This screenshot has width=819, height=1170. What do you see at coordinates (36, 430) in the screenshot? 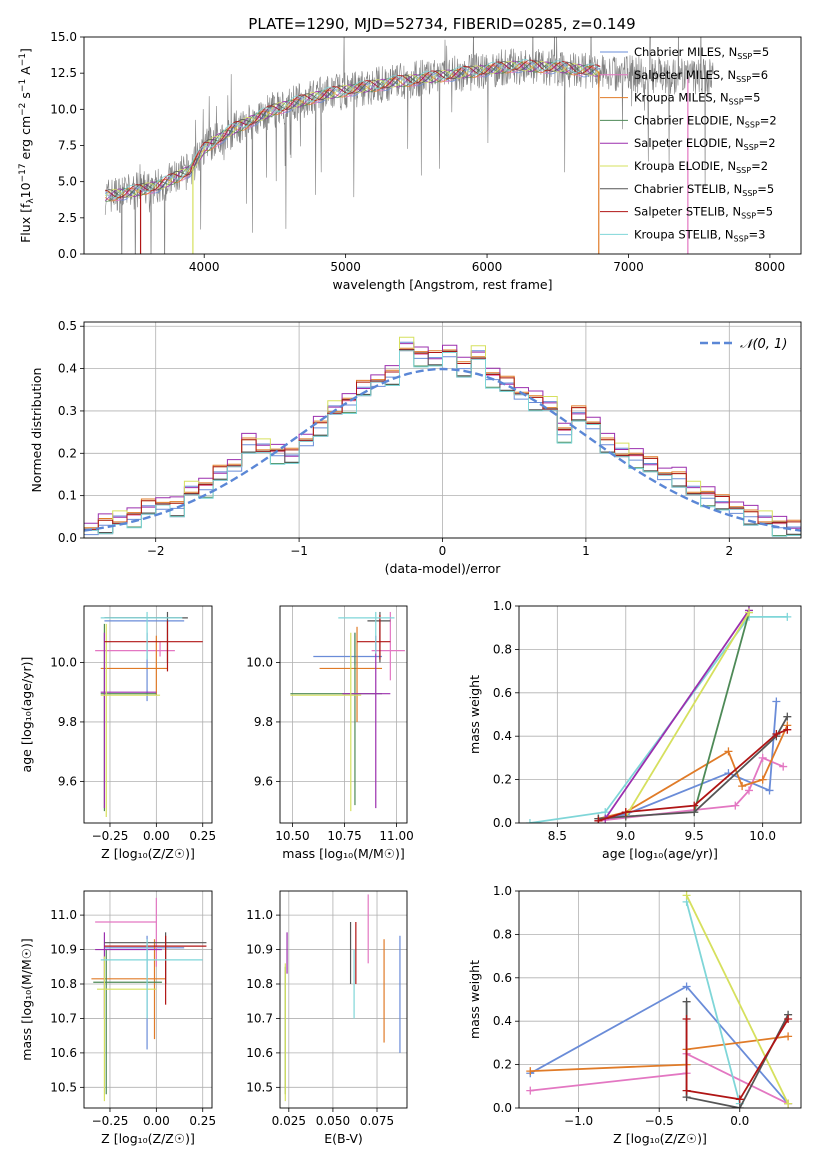
I see `y-axis-label: Normed distribution` at bounding box center [36, 430].